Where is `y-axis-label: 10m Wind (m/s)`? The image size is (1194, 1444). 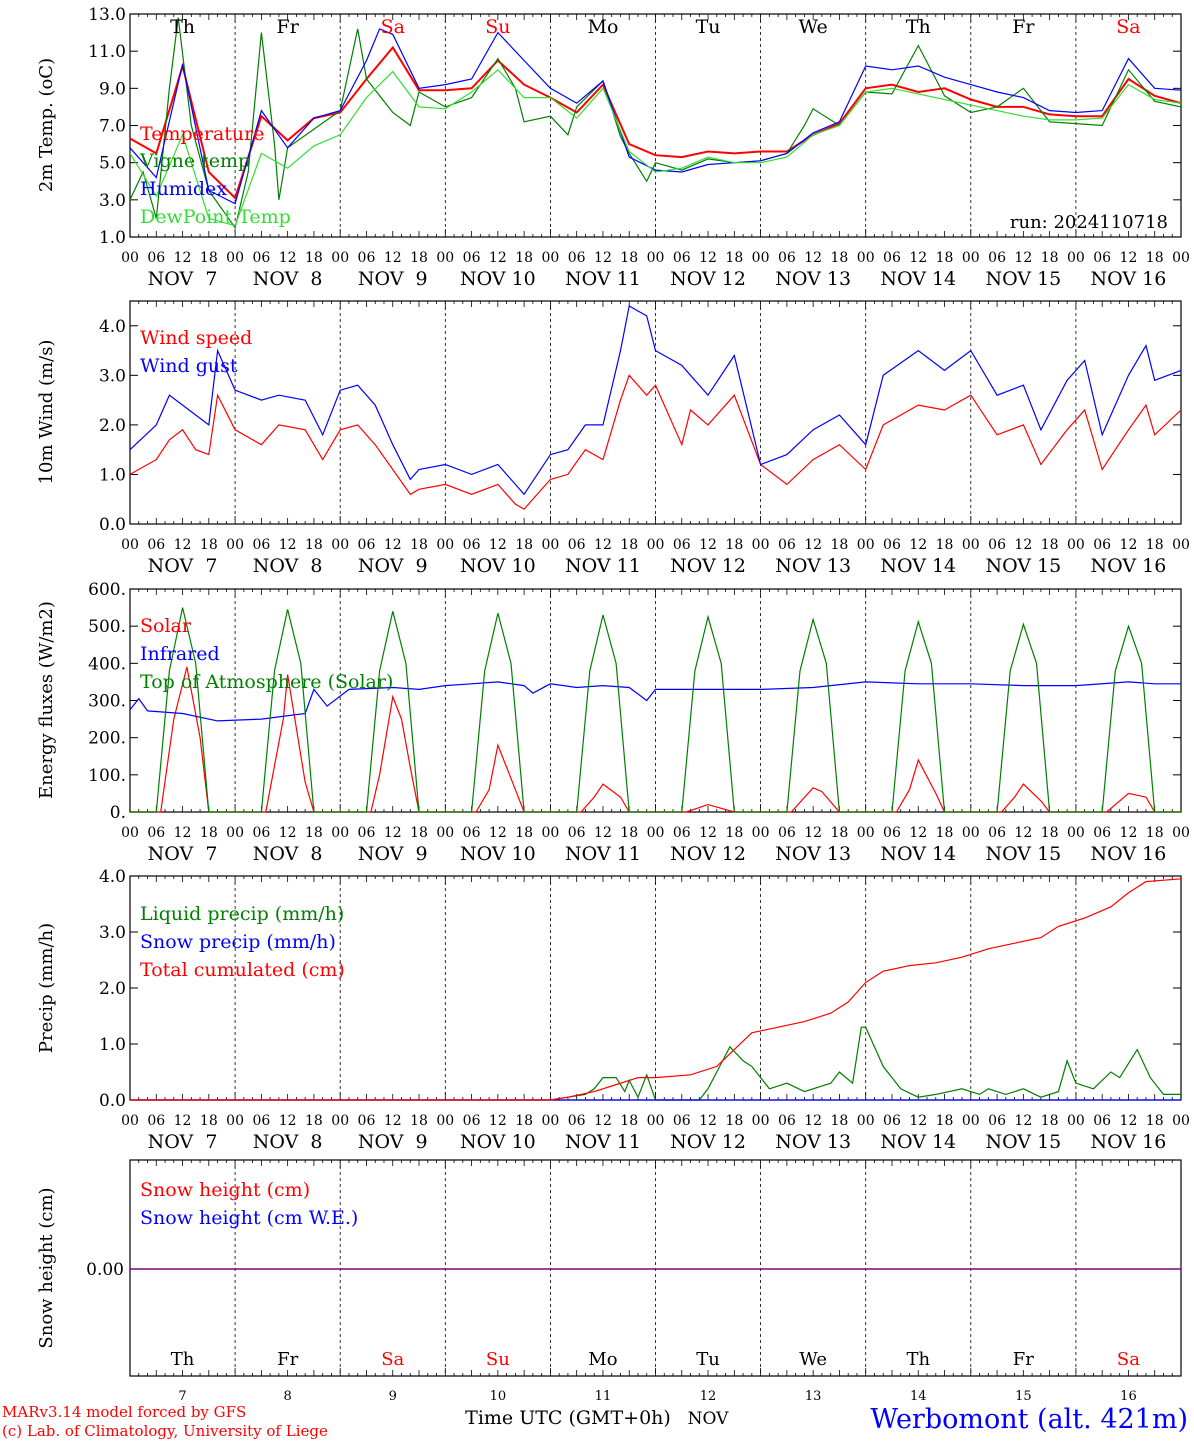
y-axis-label: 10m Wind (m/s) is located at coordinates (46, 412).